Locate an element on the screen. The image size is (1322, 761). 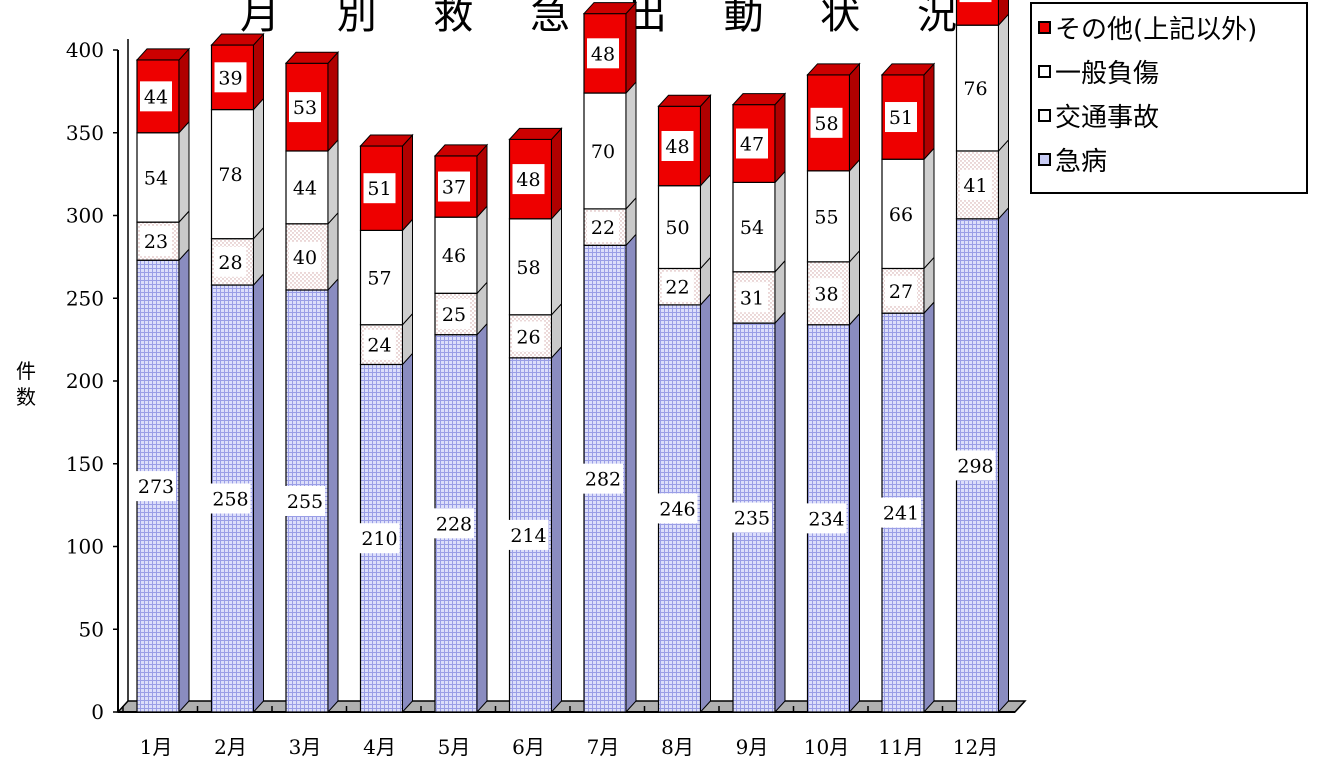
y-tick-label: 0 is located at coordinates (97, 712).